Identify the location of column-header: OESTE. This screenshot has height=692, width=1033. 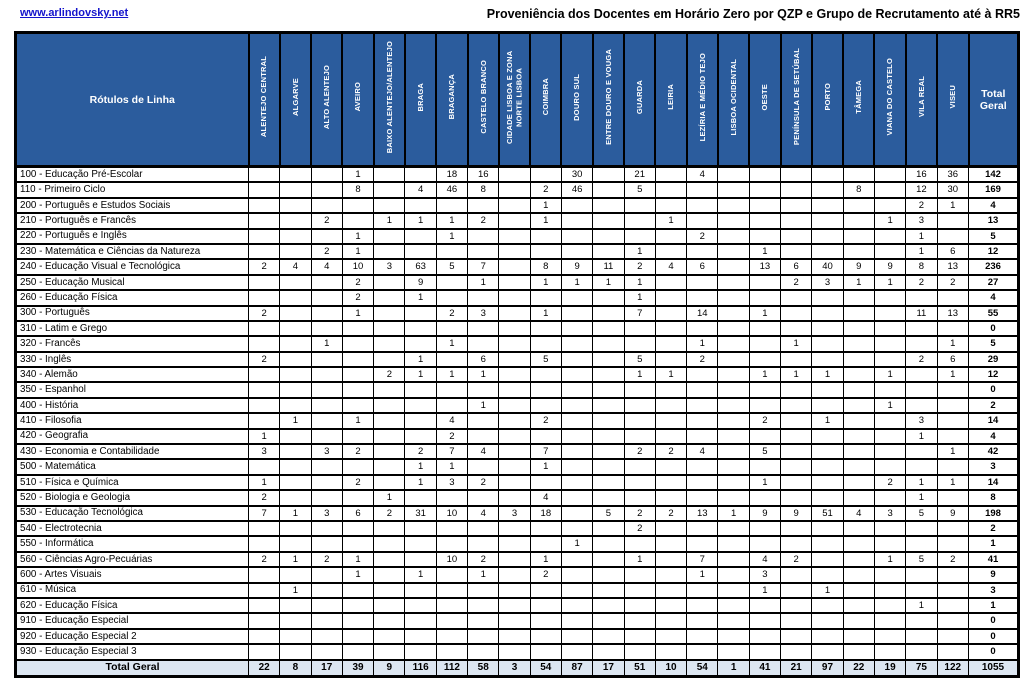
(765, 99).